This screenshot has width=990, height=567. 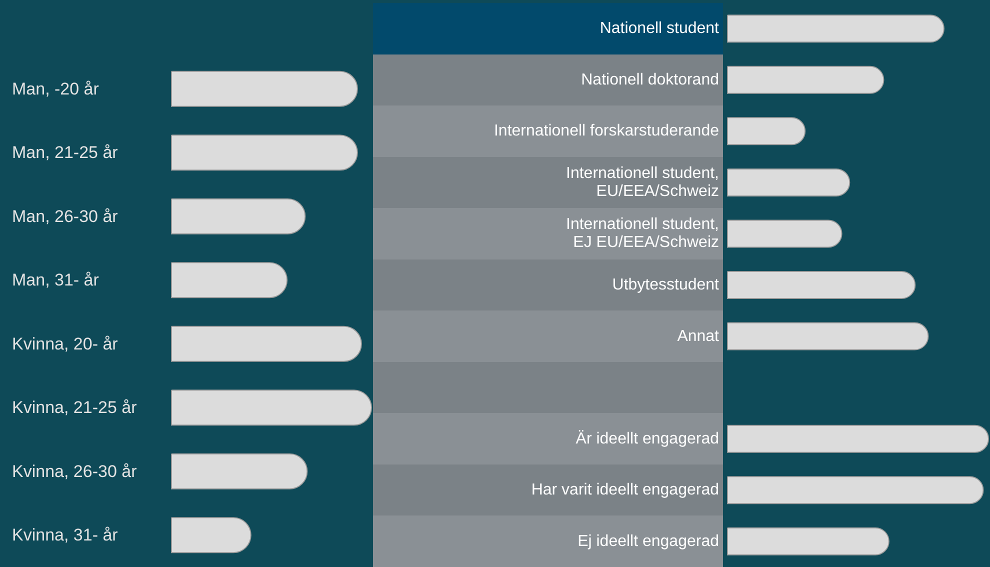 What do you see at coordinates (75, 471) in the screenshot?
I see `y-tick-label: Kvinna, 26-30 år` at bounding box center [75, 471].